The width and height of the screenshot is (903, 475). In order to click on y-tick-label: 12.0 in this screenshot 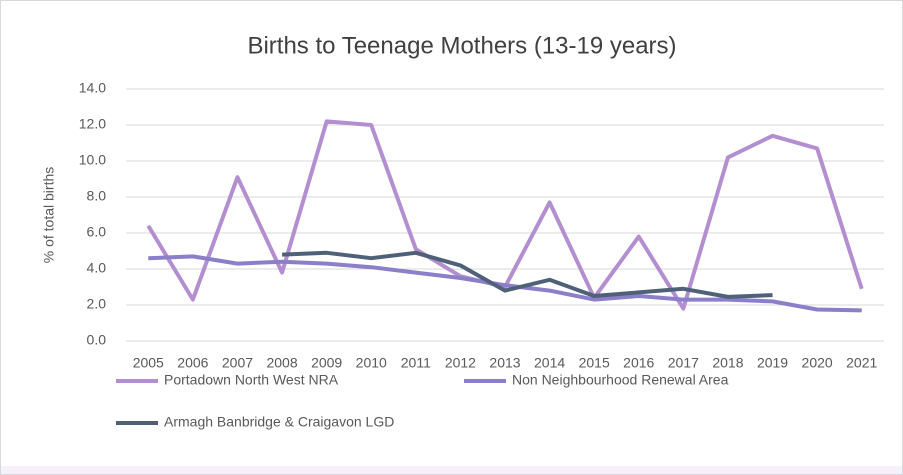, I will do `click(92, 124)`.